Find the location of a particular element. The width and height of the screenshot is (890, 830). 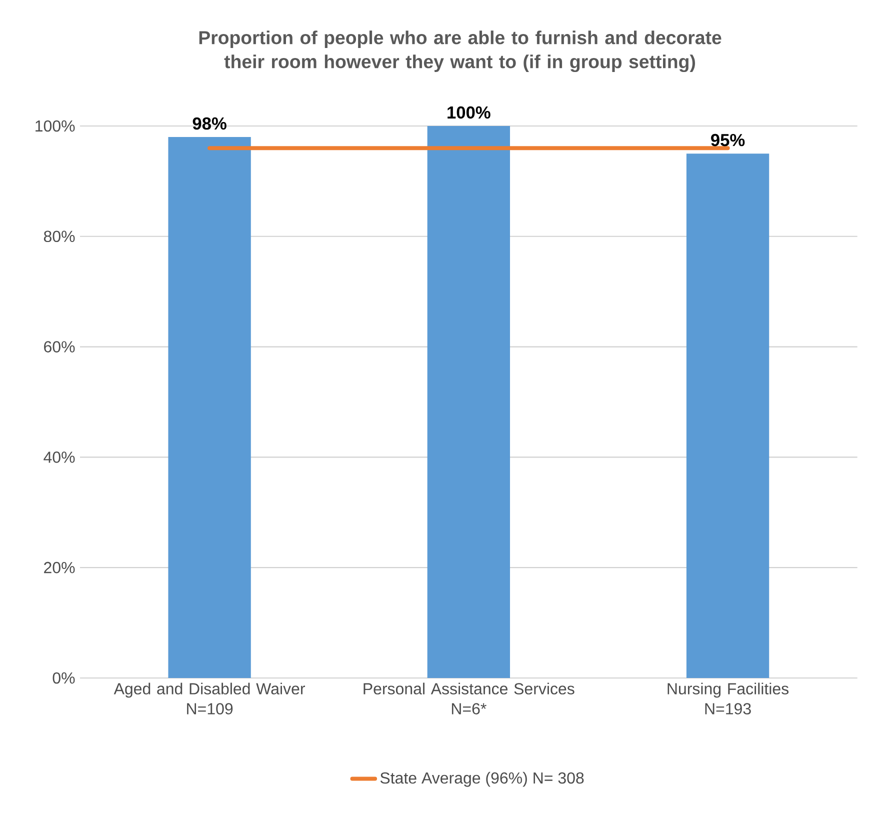

data-label: 100% is located at coordinates (469, 112).